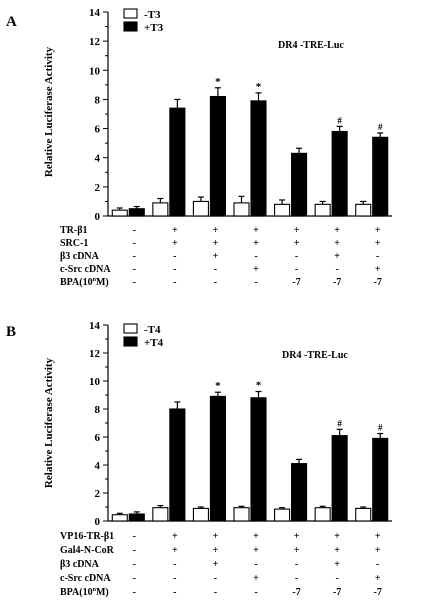 The width and height of the screenshot is (424, 611). What do you see at coordinates (11, 332) in the screenshot?
I see `panel-label: B` at bounding box center [11, 332].